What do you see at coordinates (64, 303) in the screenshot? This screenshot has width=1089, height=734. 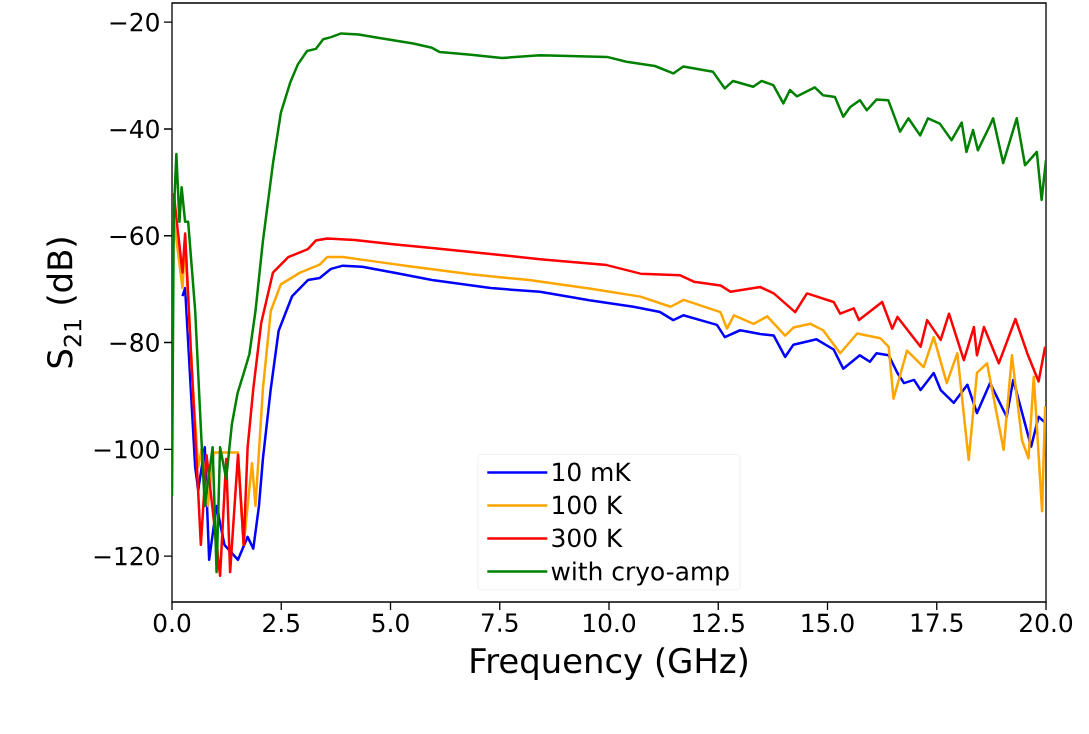 I see `y-axis-title: S$_{21}$ (dB)` at bounding box center [64, 303].